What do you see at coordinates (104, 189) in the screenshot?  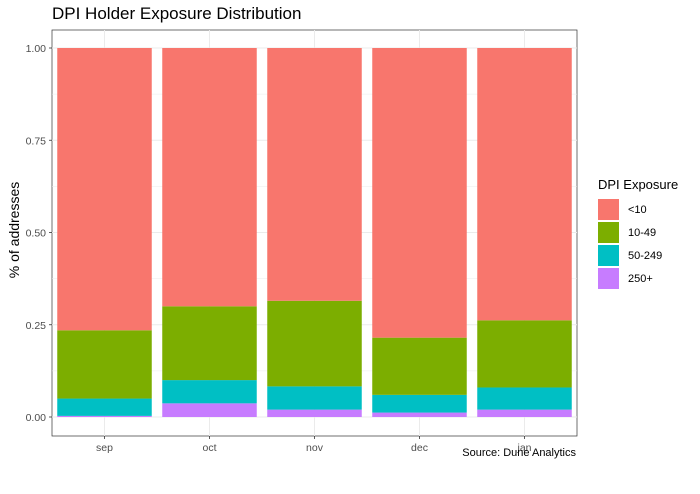 I see `bar-sep-<10` at bounding box center [104, 189].